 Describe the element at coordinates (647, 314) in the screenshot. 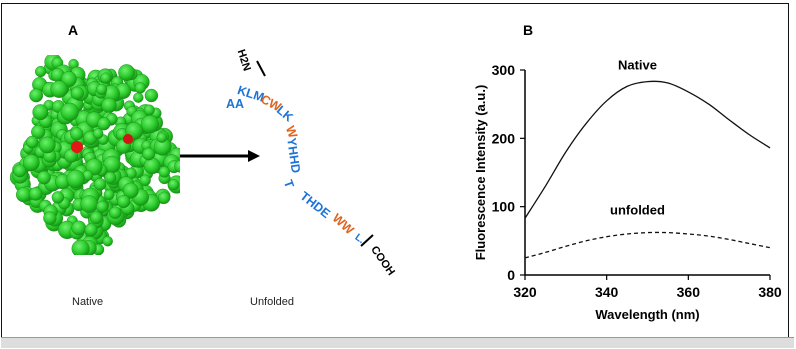

I see `x-axis-title: Wavelength (nm)` at that location.